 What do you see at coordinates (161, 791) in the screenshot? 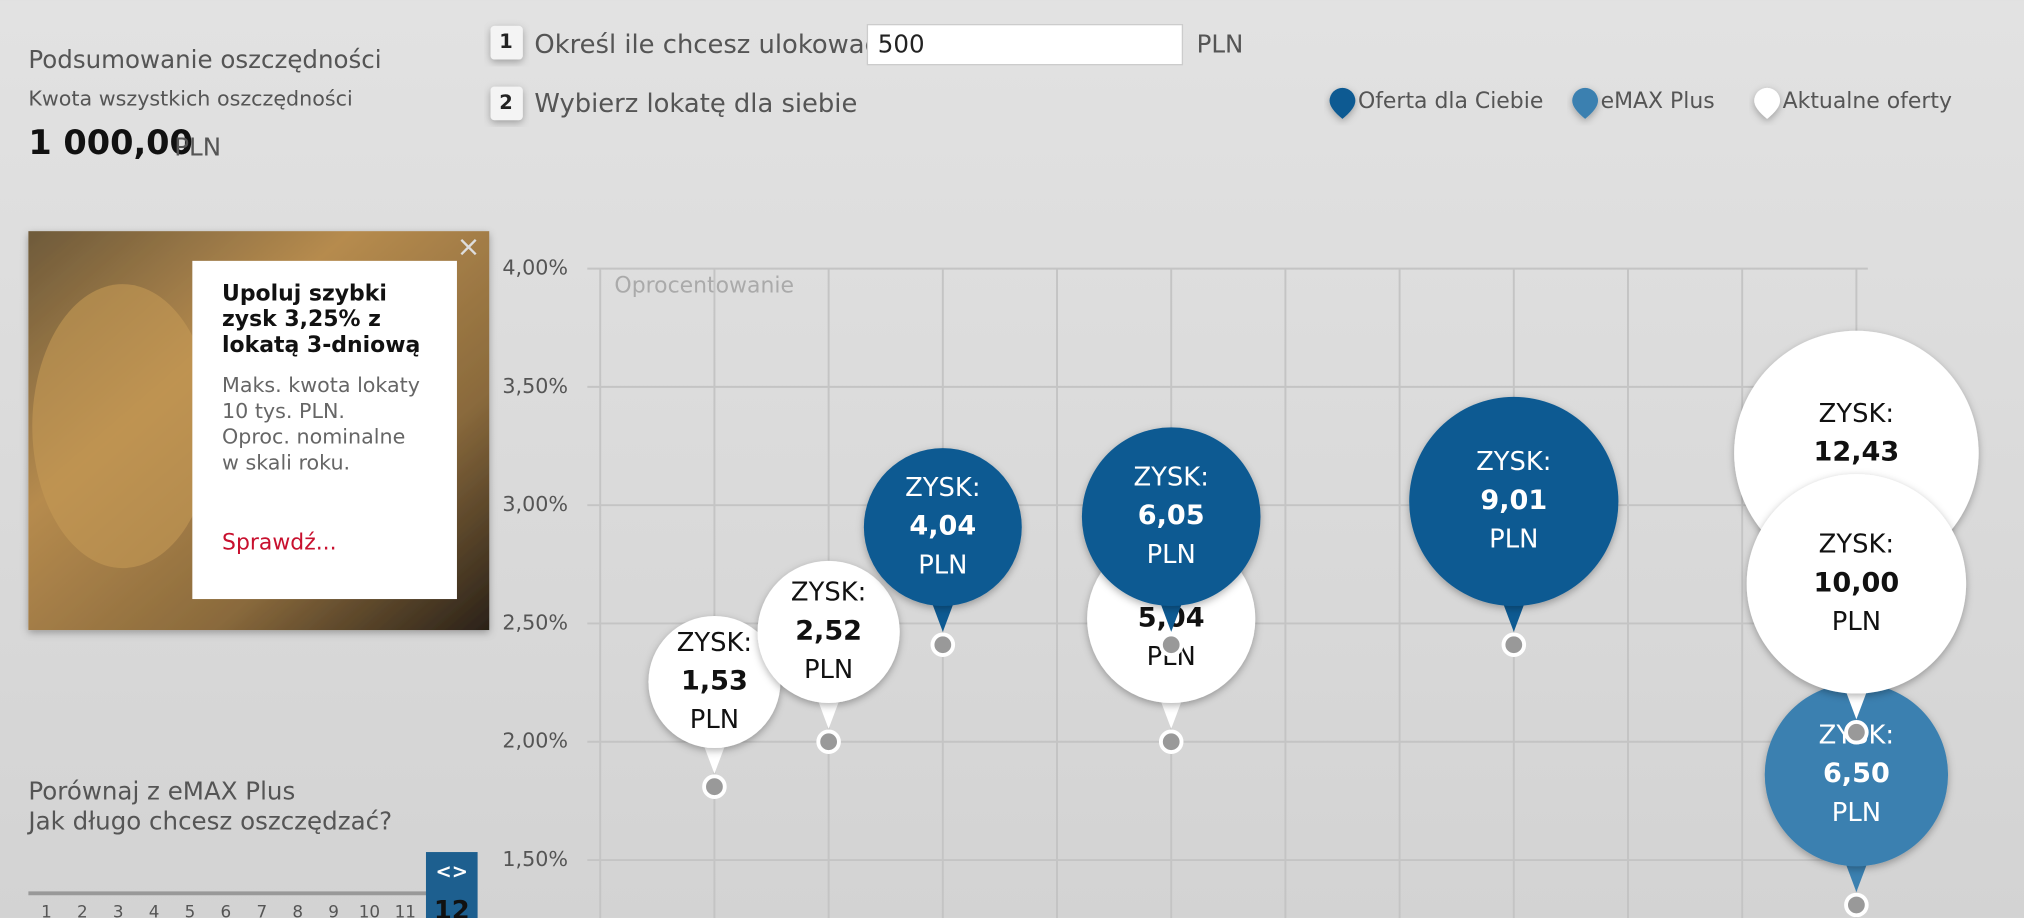
I see `compare-title: Porównaj z eMAX Plus` at bounding box center [161, 791].